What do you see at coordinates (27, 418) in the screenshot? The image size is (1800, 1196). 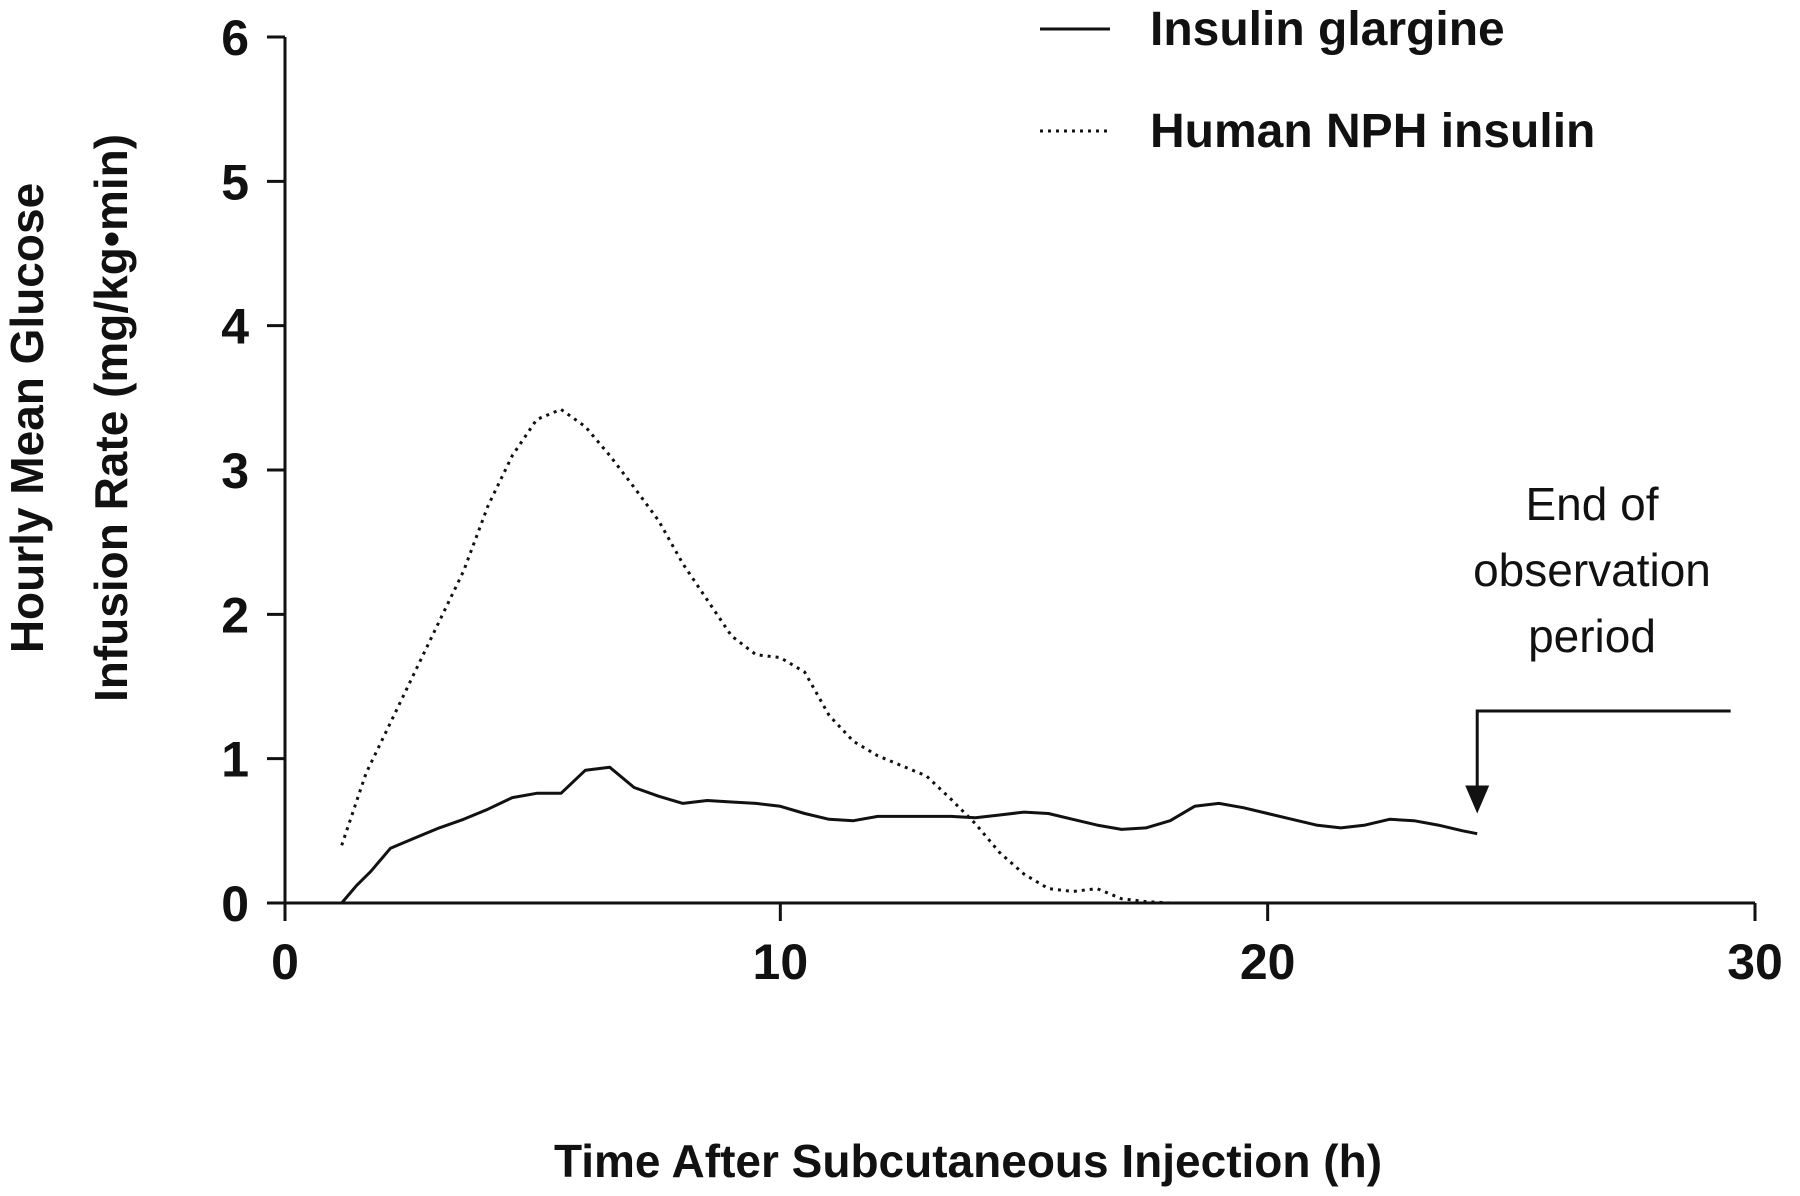 I see `y-axis-label-line-1: Hourly Mean Glucose` at bounding box center [27, 418].